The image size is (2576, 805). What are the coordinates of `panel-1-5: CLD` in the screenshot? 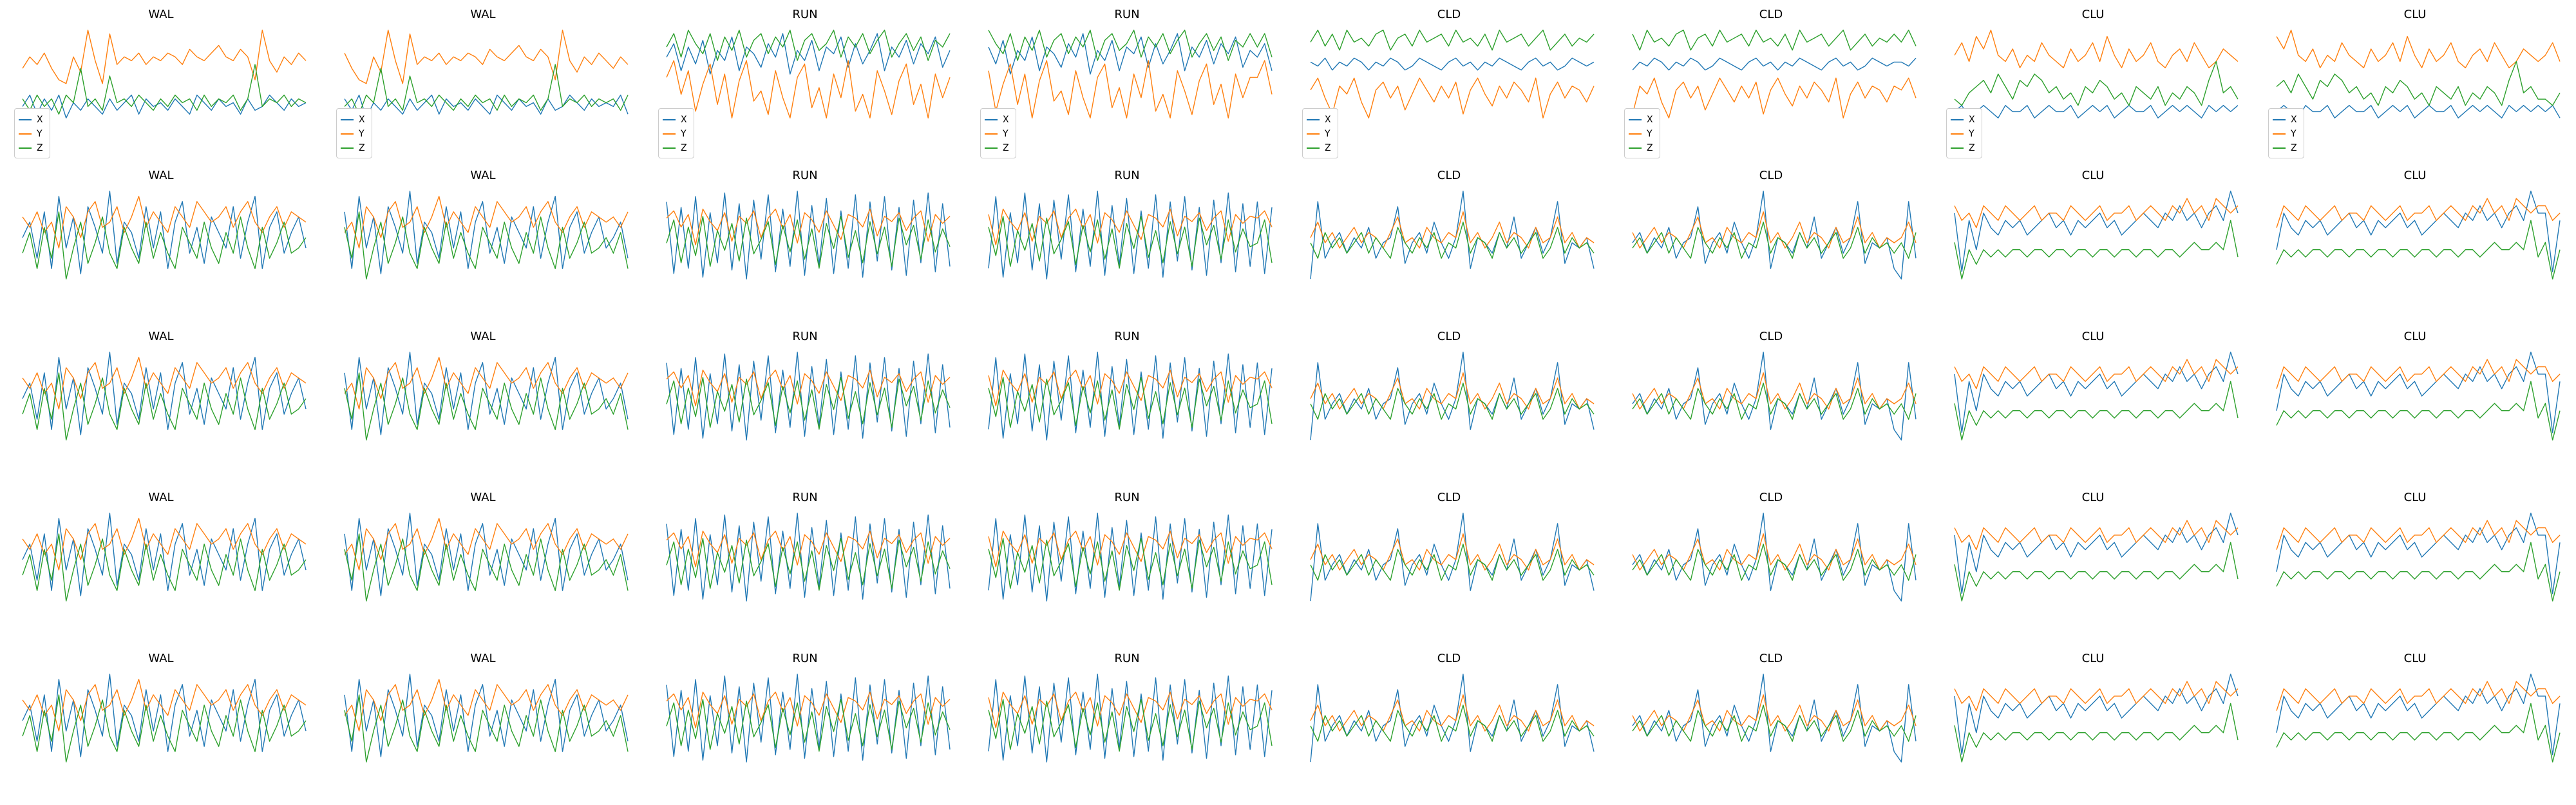 It's located at (1771, 241).